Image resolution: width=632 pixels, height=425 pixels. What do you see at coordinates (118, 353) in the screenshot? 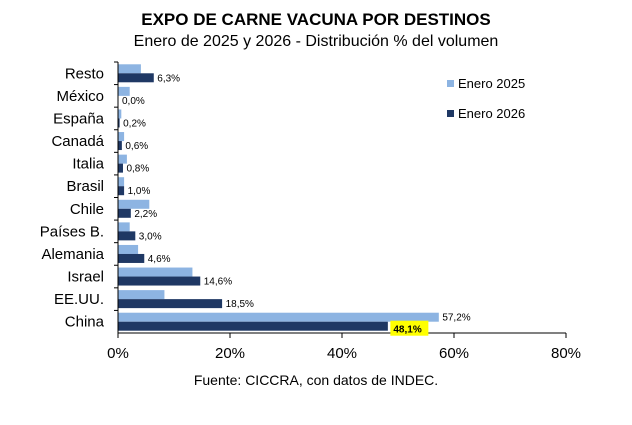
I see `x-tick-label: 0%` at bounding box center [118, 353].